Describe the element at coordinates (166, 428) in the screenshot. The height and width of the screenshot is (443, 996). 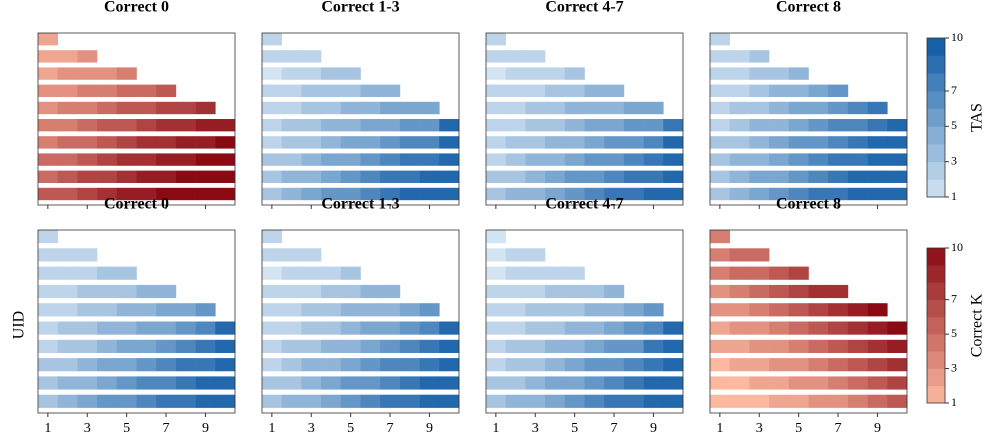
I see `x-tick-label: 7` at that location.